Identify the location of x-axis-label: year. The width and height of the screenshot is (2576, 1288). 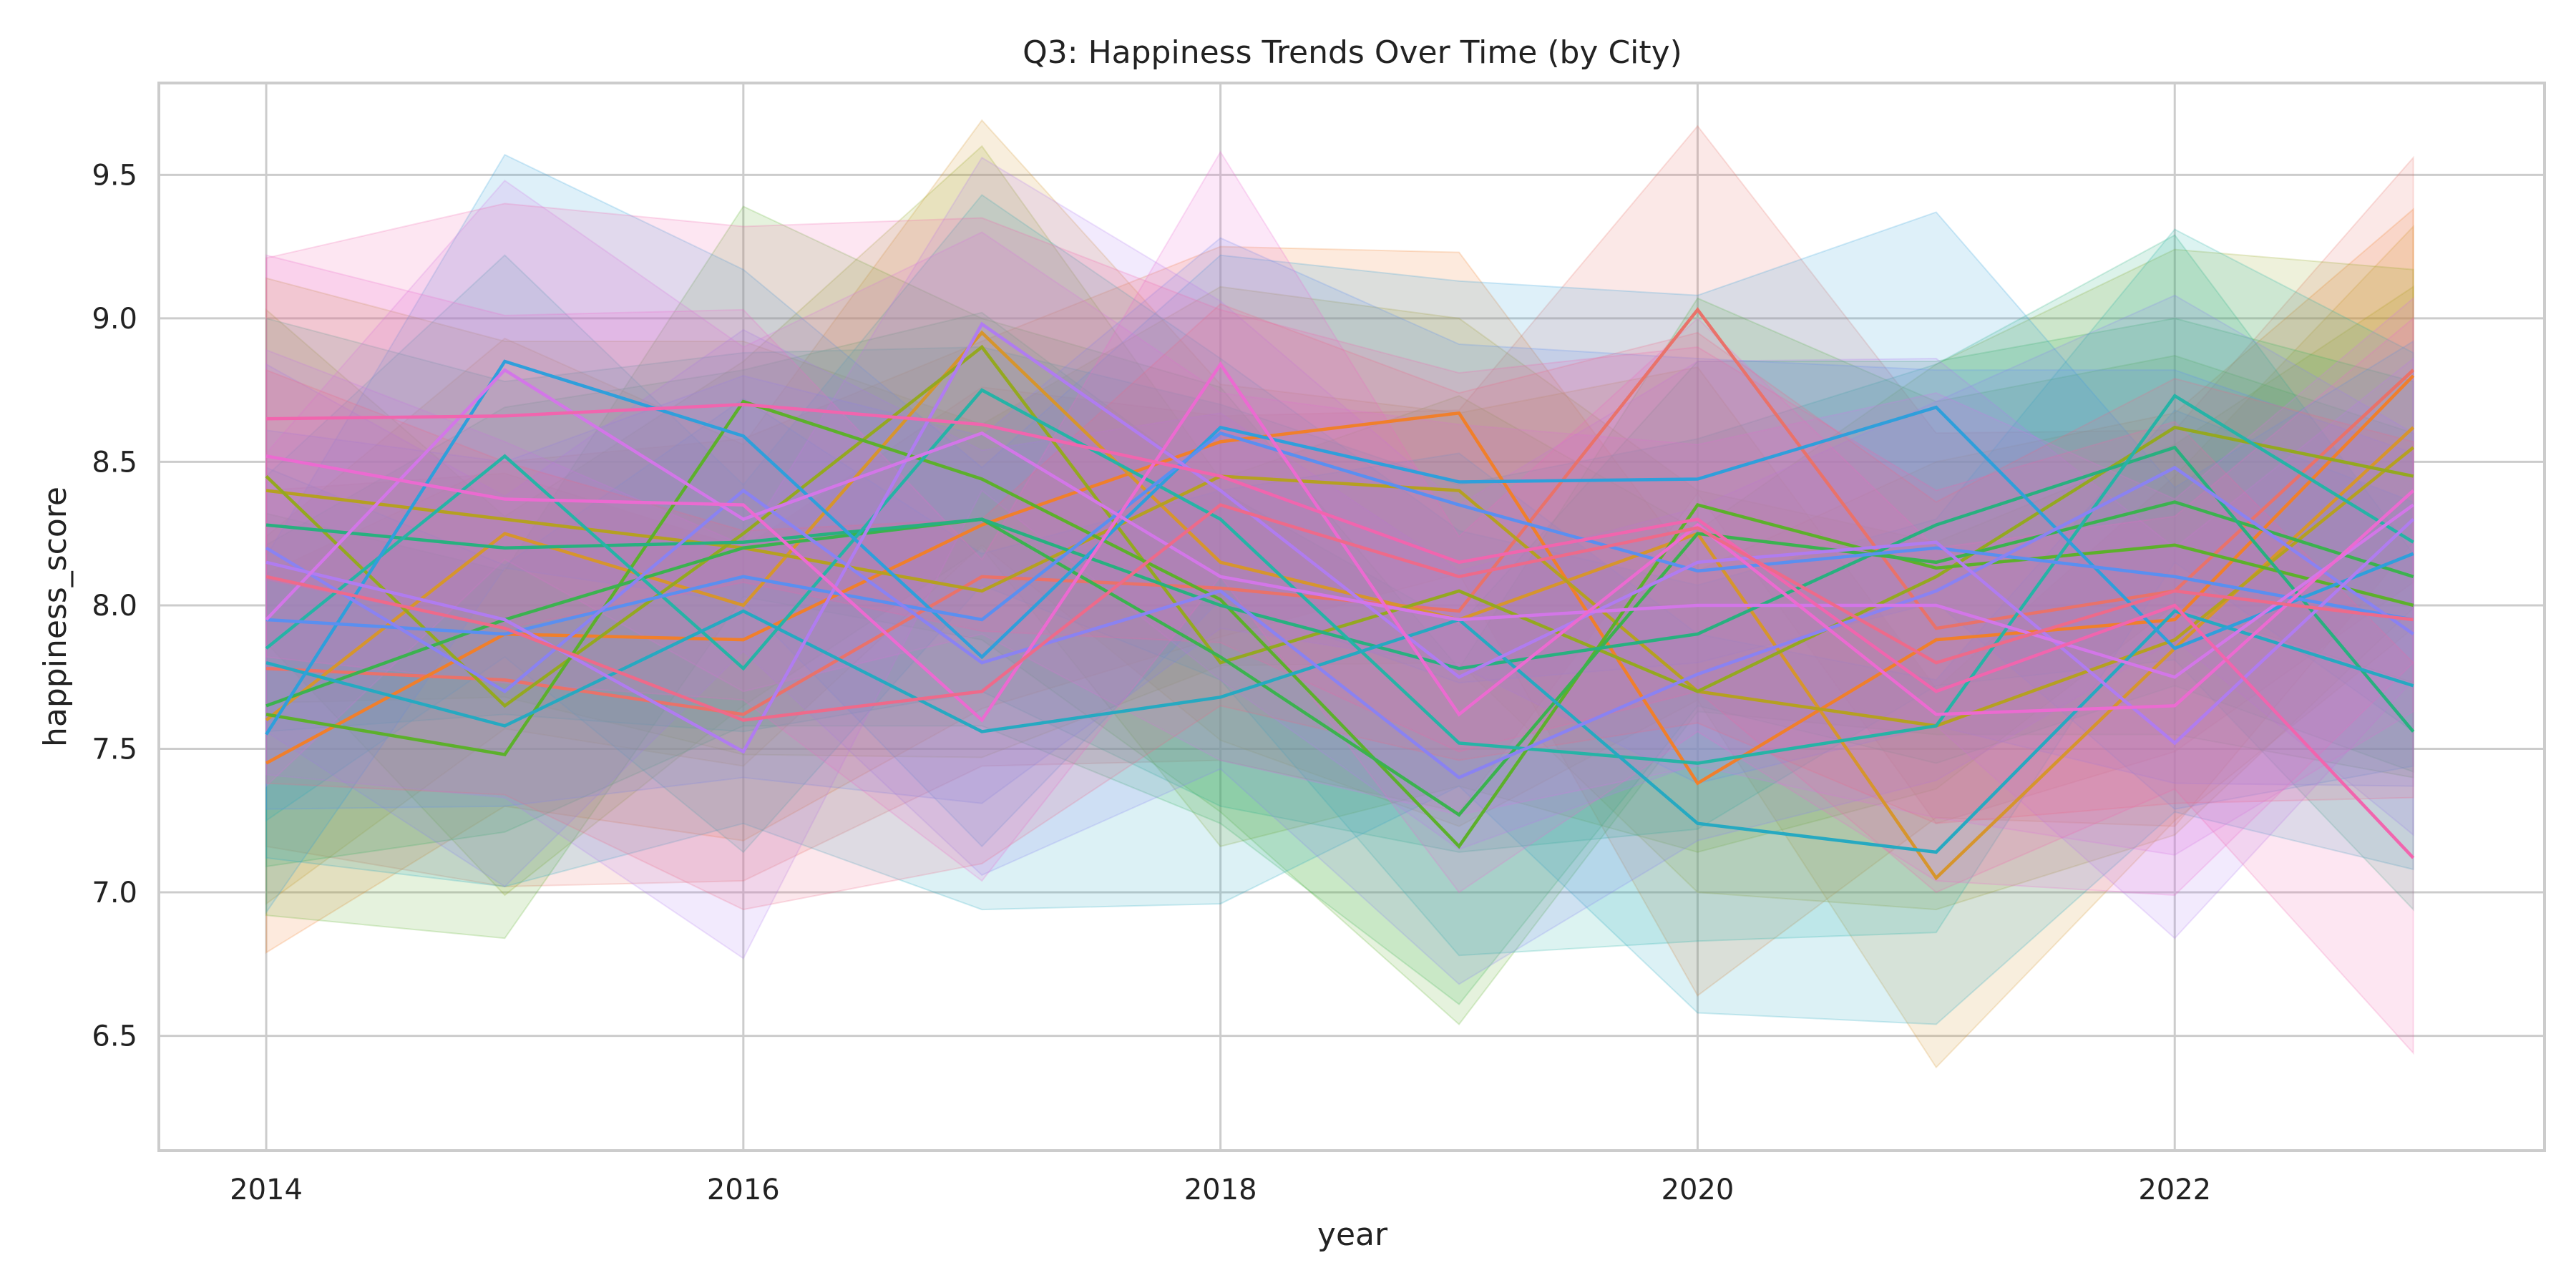
(1352, 1234).